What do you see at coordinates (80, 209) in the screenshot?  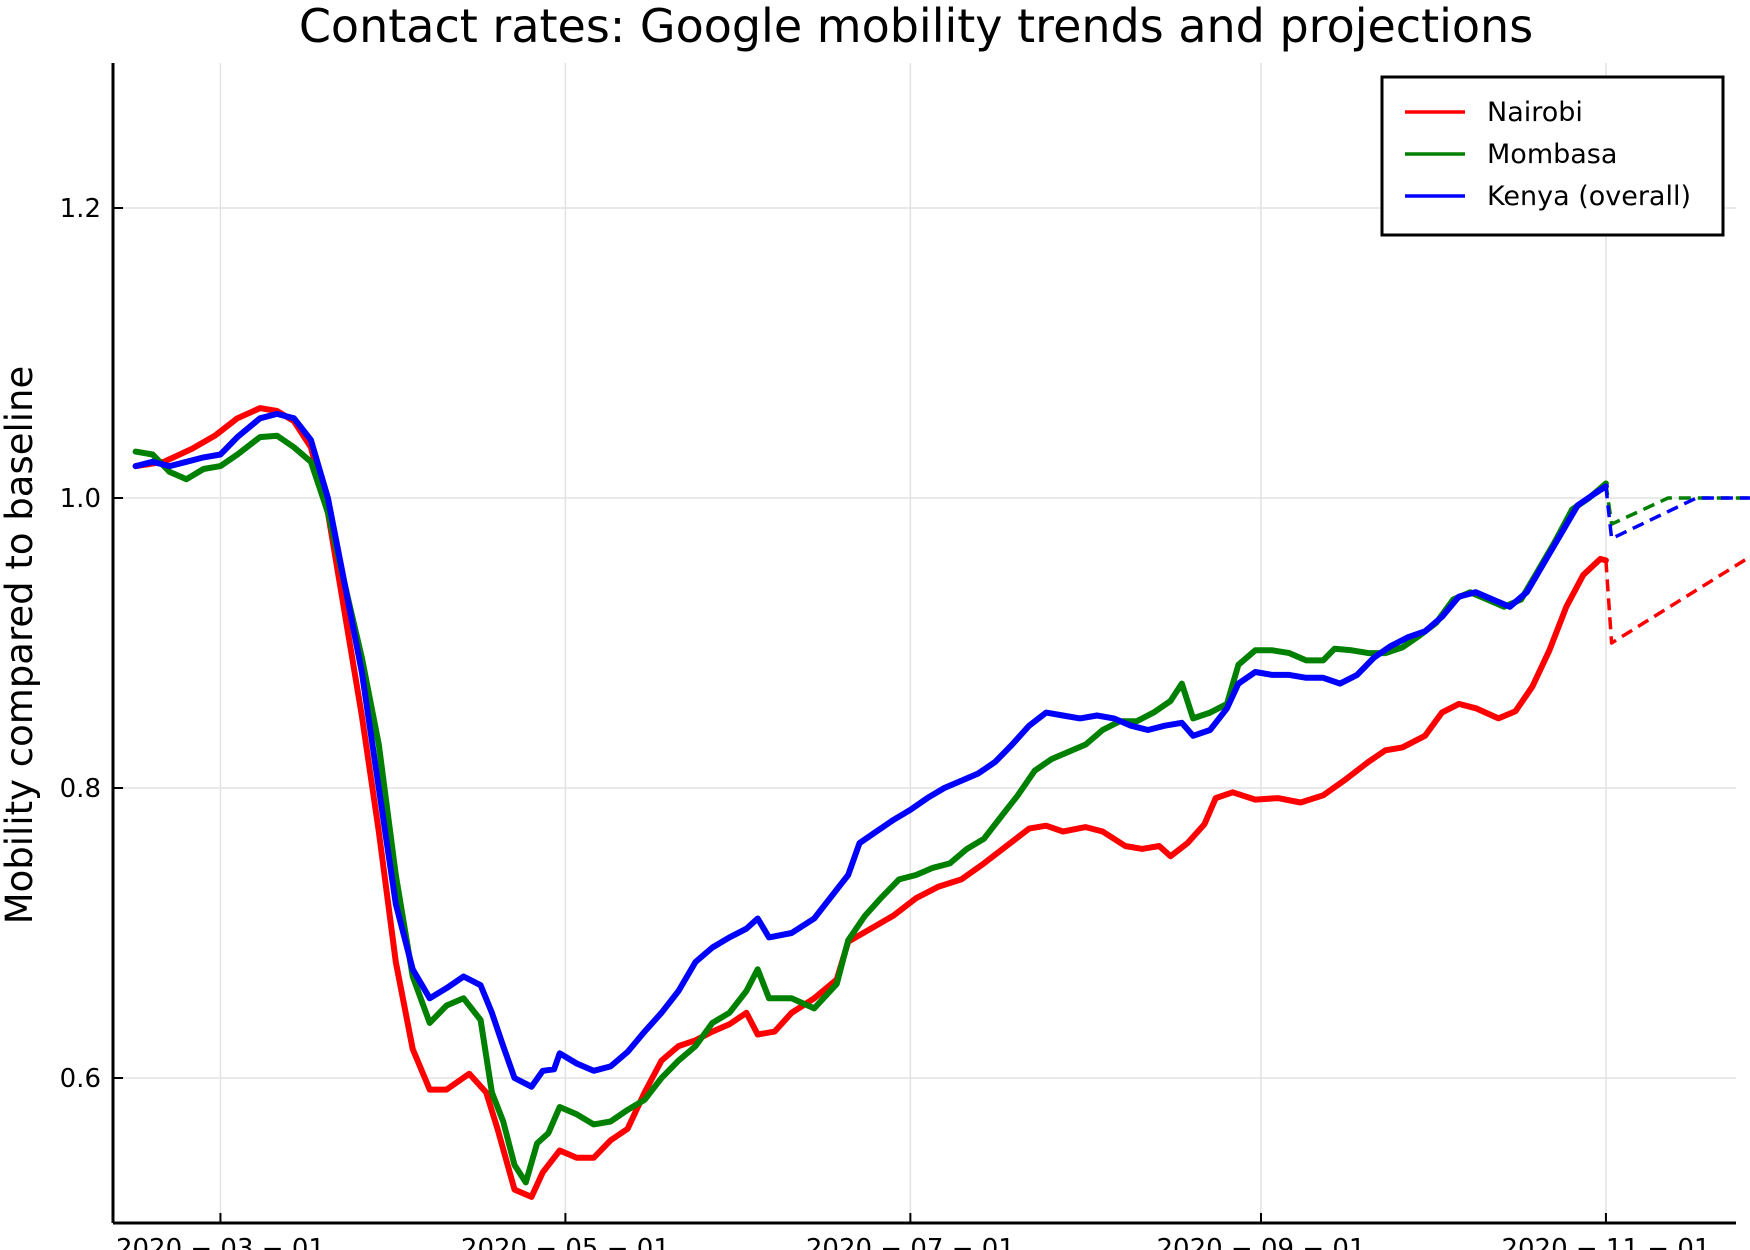 I see `y-tick-label-3: 1.2` at bounding box center [80, 209].